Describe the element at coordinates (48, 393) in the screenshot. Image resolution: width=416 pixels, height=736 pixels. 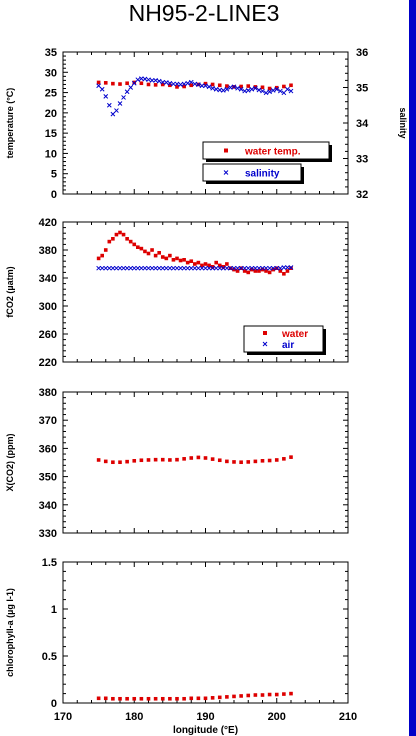
I see `y-tick-label: 380` at that location.